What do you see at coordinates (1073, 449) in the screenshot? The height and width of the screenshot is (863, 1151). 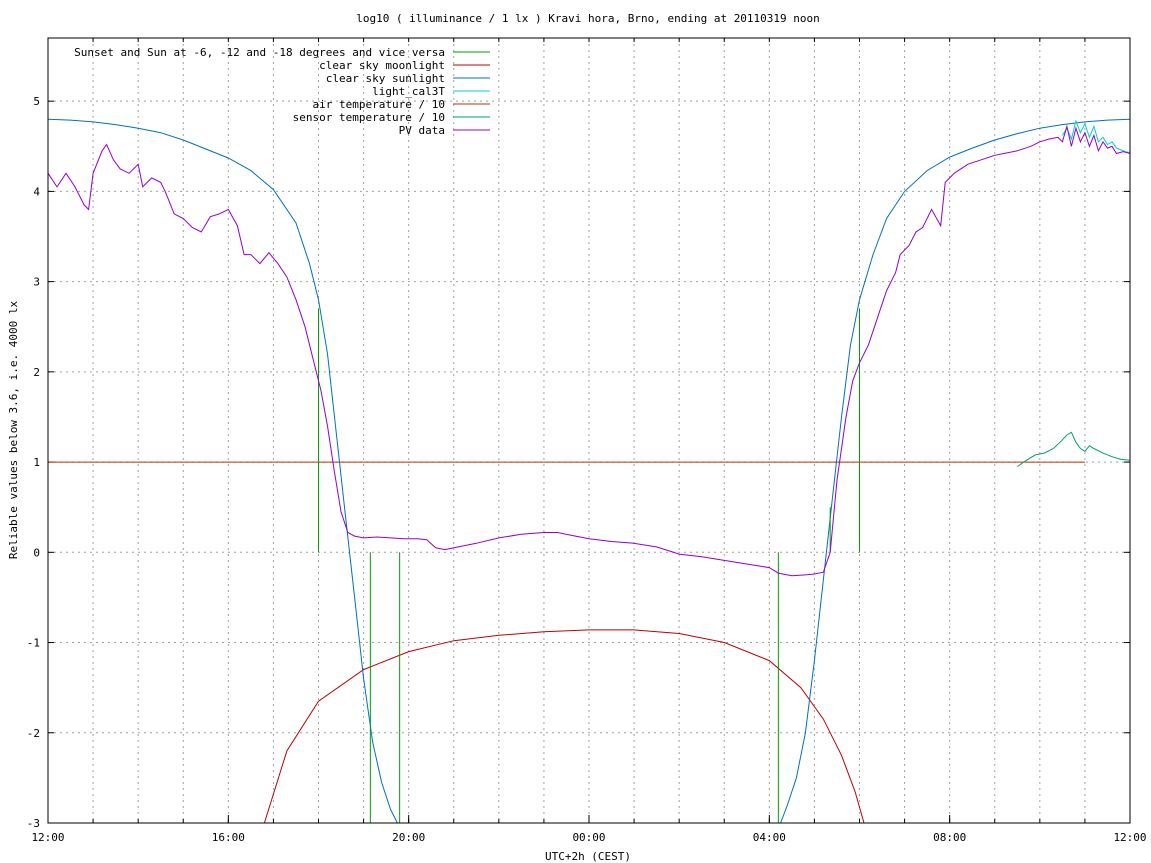 I see `sensortemp-series-line` at bounding box center [1073, 449].